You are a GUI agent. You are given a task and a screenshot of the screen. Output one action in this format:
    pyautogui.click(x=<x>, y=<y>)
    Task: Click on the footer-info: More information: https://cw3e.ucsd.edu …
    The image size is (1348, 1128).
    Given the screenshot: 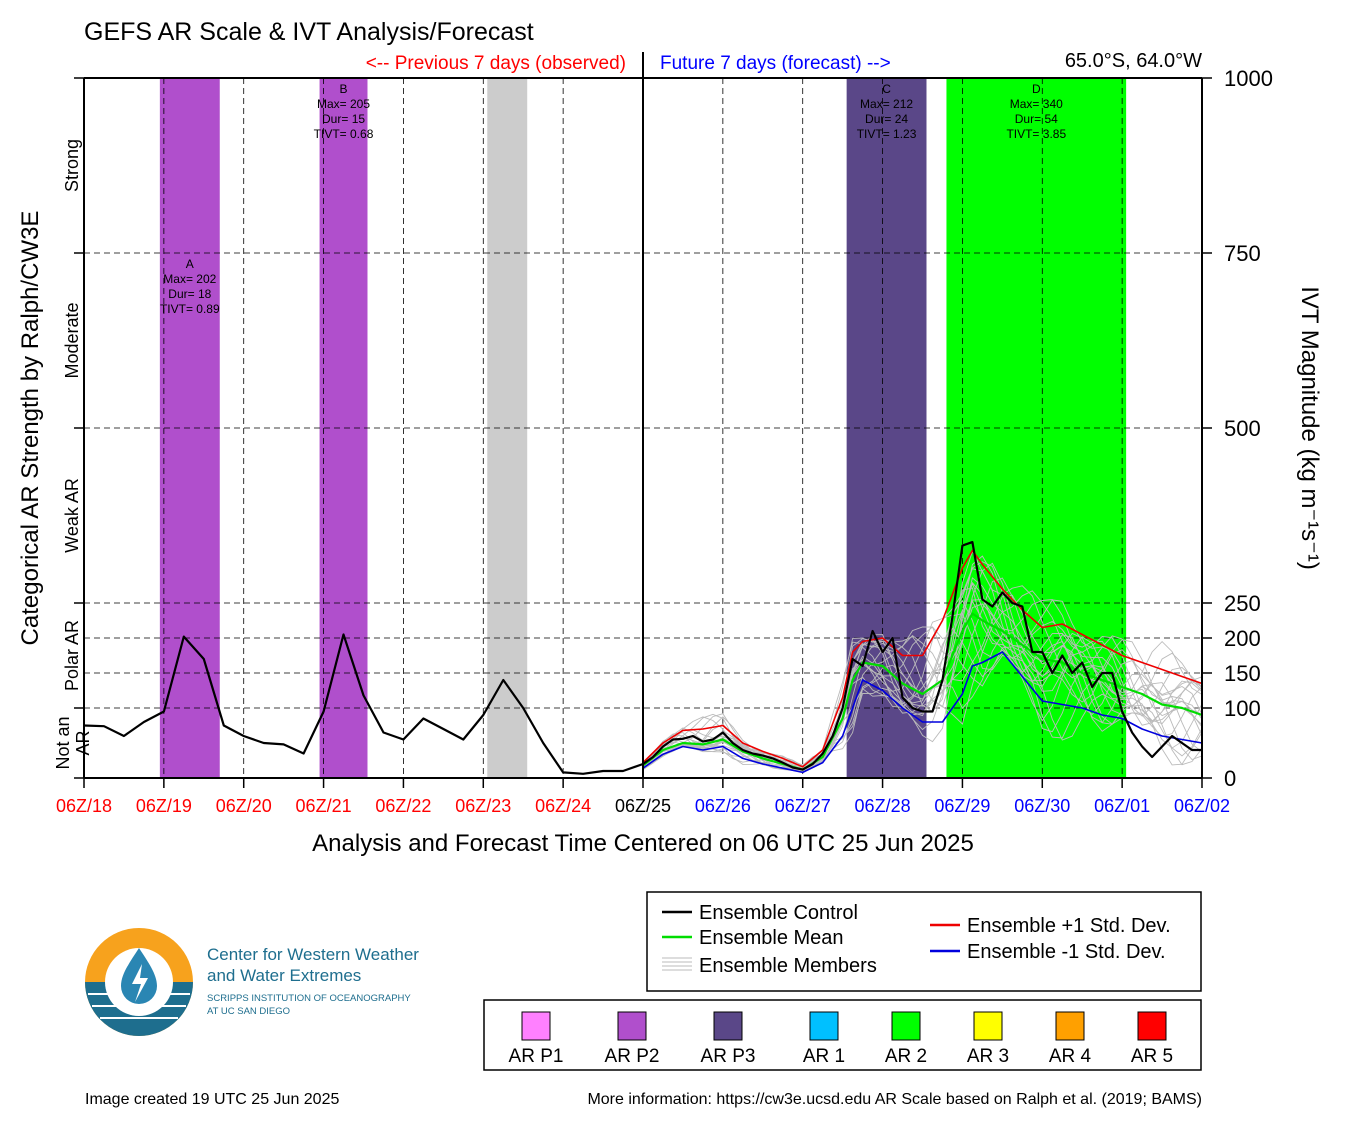 What is the action you would take?
    pyautogui.click(x=894, y=1099)
    